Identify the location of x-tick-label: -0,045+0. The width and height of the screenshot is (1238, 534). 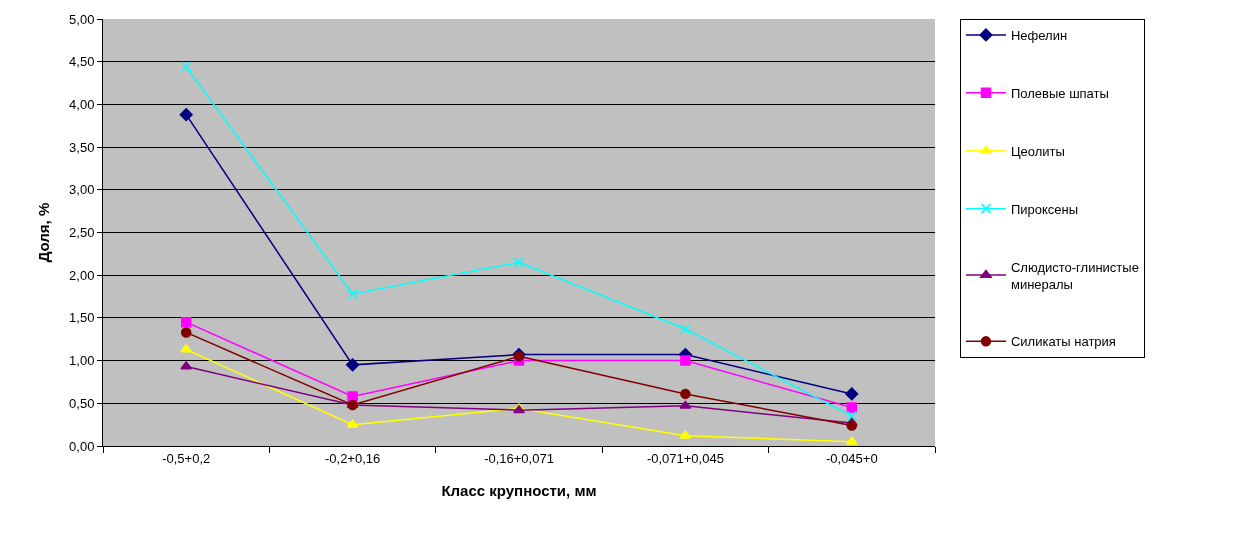
(851, 458).